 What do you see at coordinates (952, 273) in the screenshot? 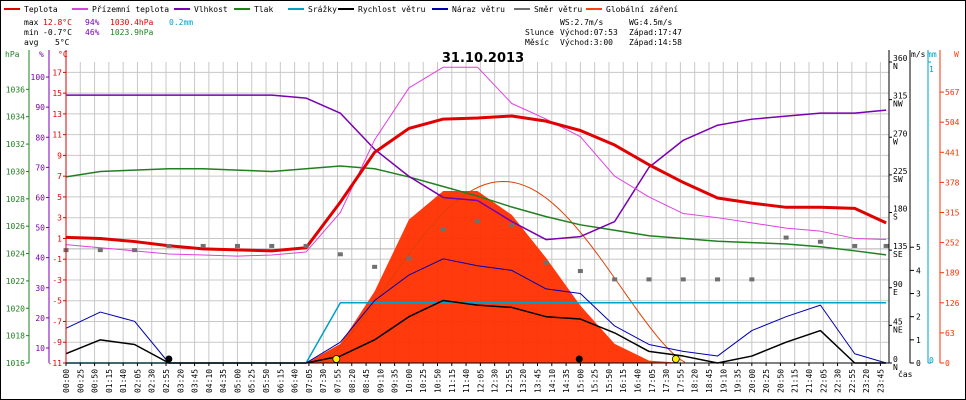
I see `axis-w-label-3: 189` at bounding box center [952, 273].